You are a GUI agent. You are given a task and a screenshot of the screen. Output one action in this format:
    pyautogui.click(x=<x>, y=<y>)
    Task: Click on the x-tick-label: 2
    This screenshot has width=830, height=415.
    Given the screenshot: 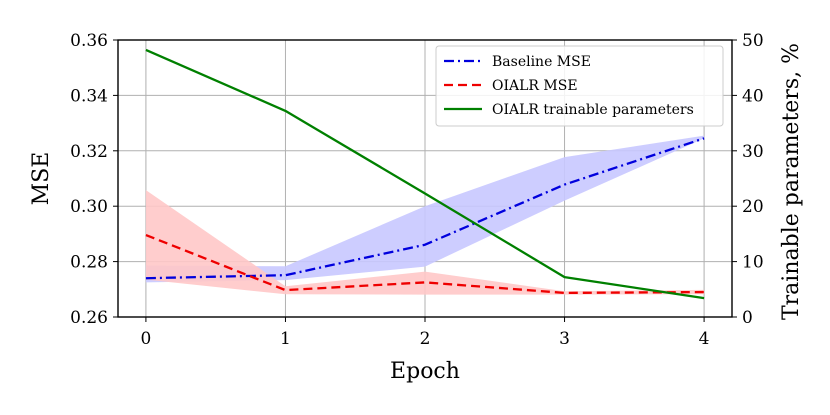 What is the action you would take?
    pyautogui.click(x=425, y=339)
    